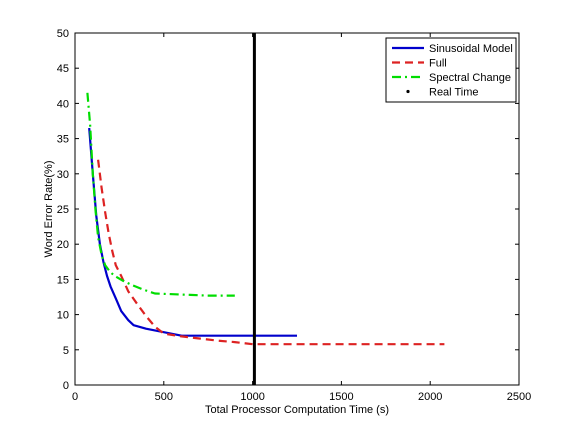  I want to click on x-tick-label: 2500, so click(519, 397).